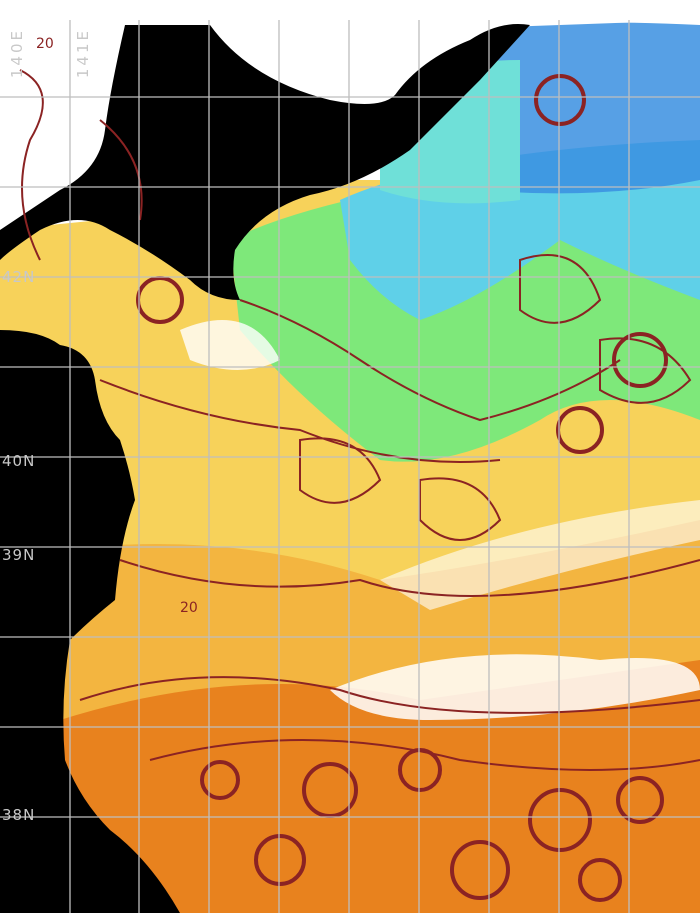 This screenshot has height=913, width=700. I want to click on lon-label-141e: 141E, so click(83, 53).